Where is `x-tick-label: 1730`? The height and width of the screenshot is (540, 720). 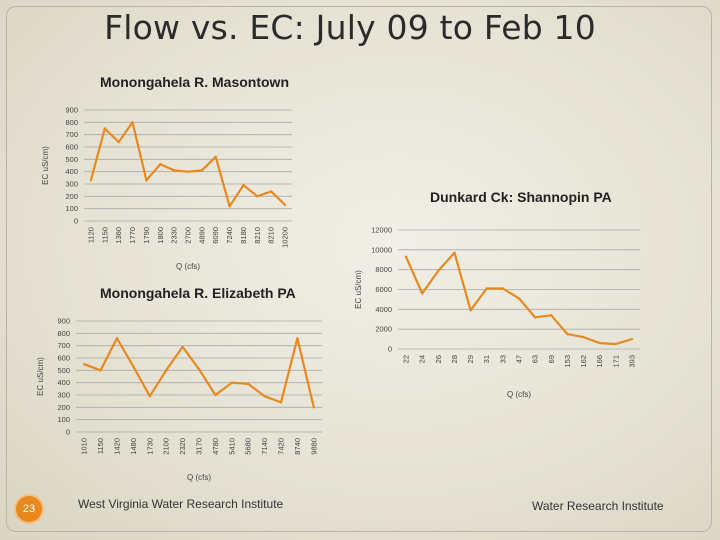 x-tick-label: 1730 is located at coordinates (149, 446).